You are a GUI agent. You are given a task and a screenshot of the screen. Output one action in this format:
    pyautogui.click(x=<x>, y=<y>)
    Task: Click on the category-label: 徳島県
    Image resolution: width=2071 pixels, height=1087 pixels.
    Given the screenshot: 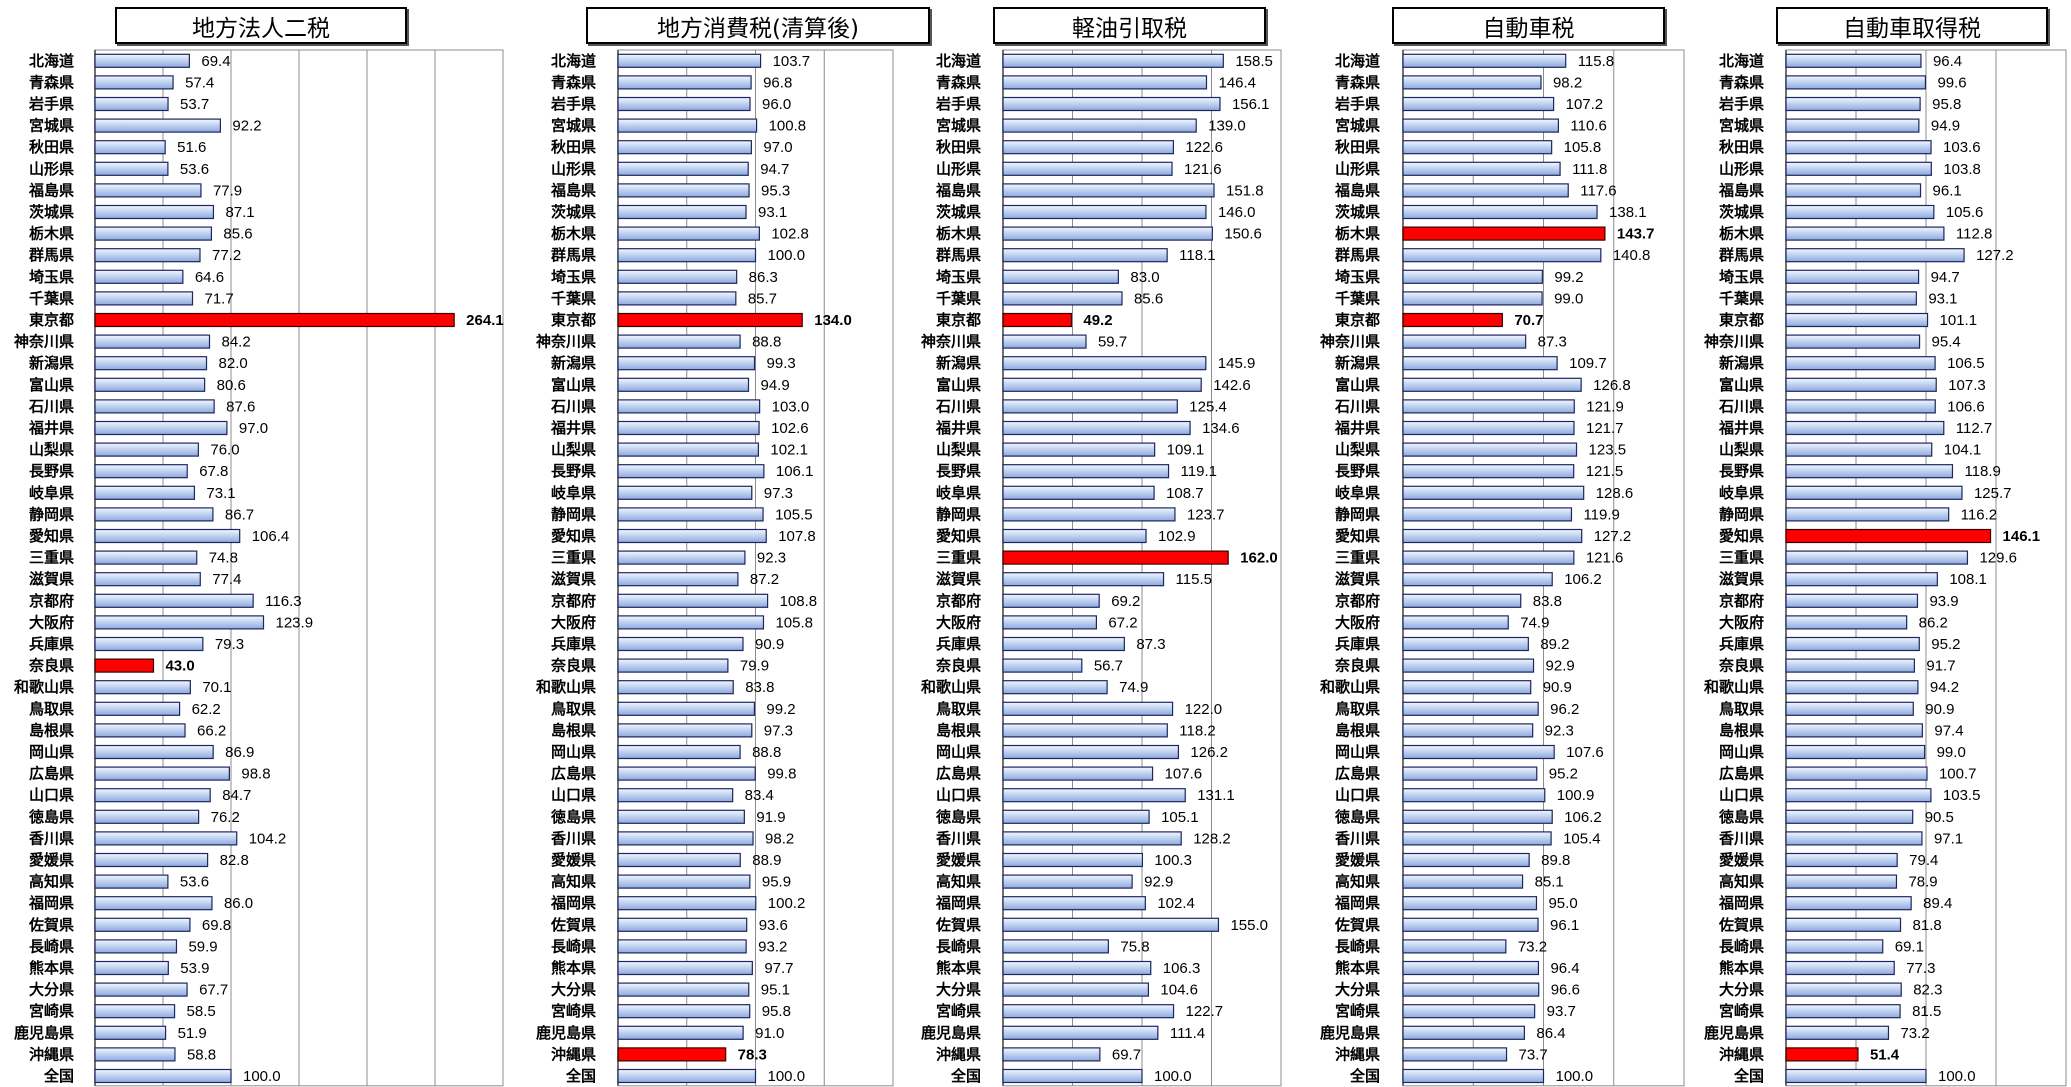 What is the action you would take?
    pyautogui.click(x=1357, y=817)
    